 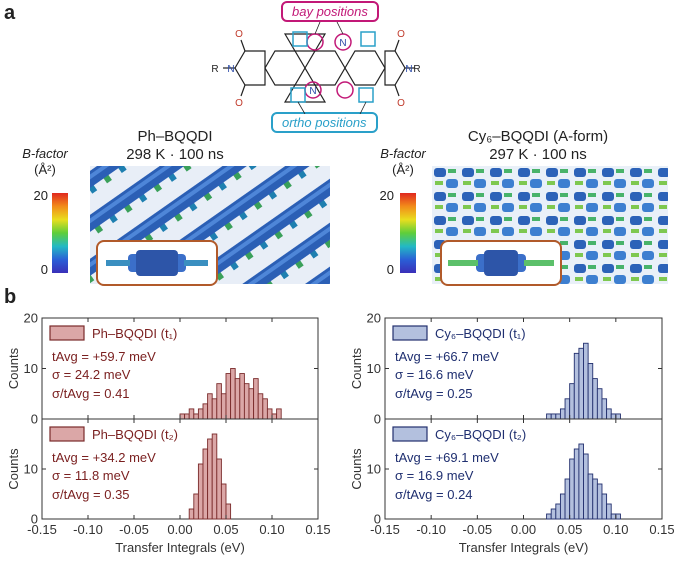 What do you see at coordinates (434, 374) in the screenshot?
I see `stat-sigma: σ = 16.6 meV` at bounding box center [434, 374].